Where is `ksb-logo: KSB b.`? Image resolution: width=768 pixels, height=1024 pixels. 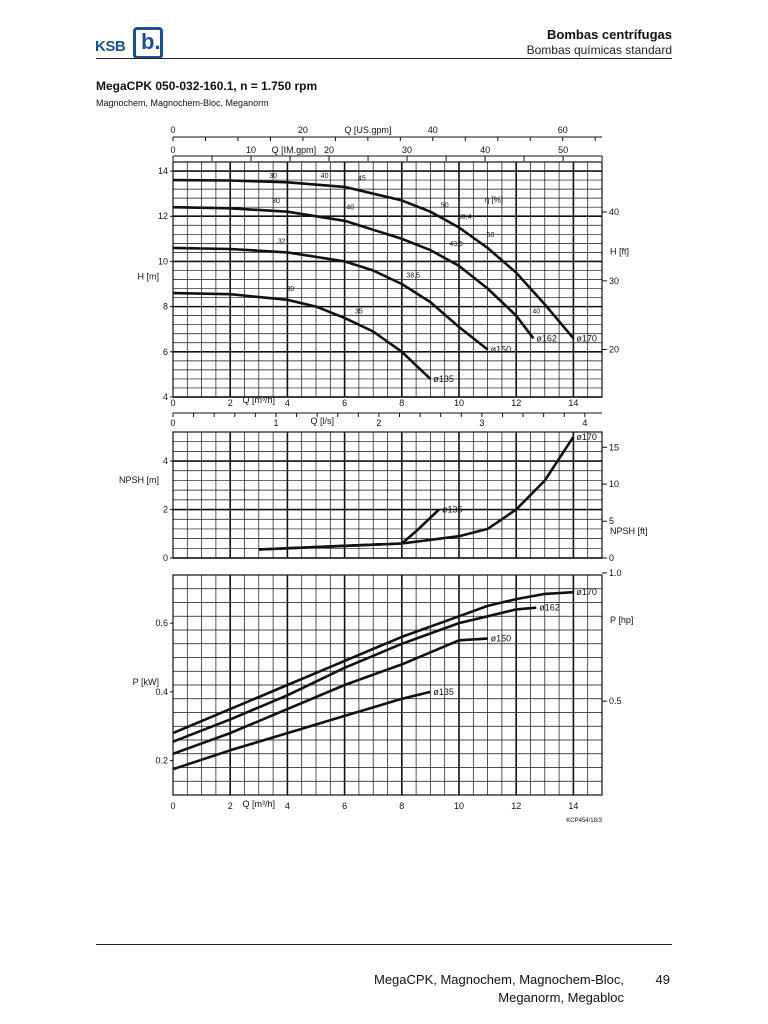 ksb-logo: KSB b. is located at coordinates (135, 42).